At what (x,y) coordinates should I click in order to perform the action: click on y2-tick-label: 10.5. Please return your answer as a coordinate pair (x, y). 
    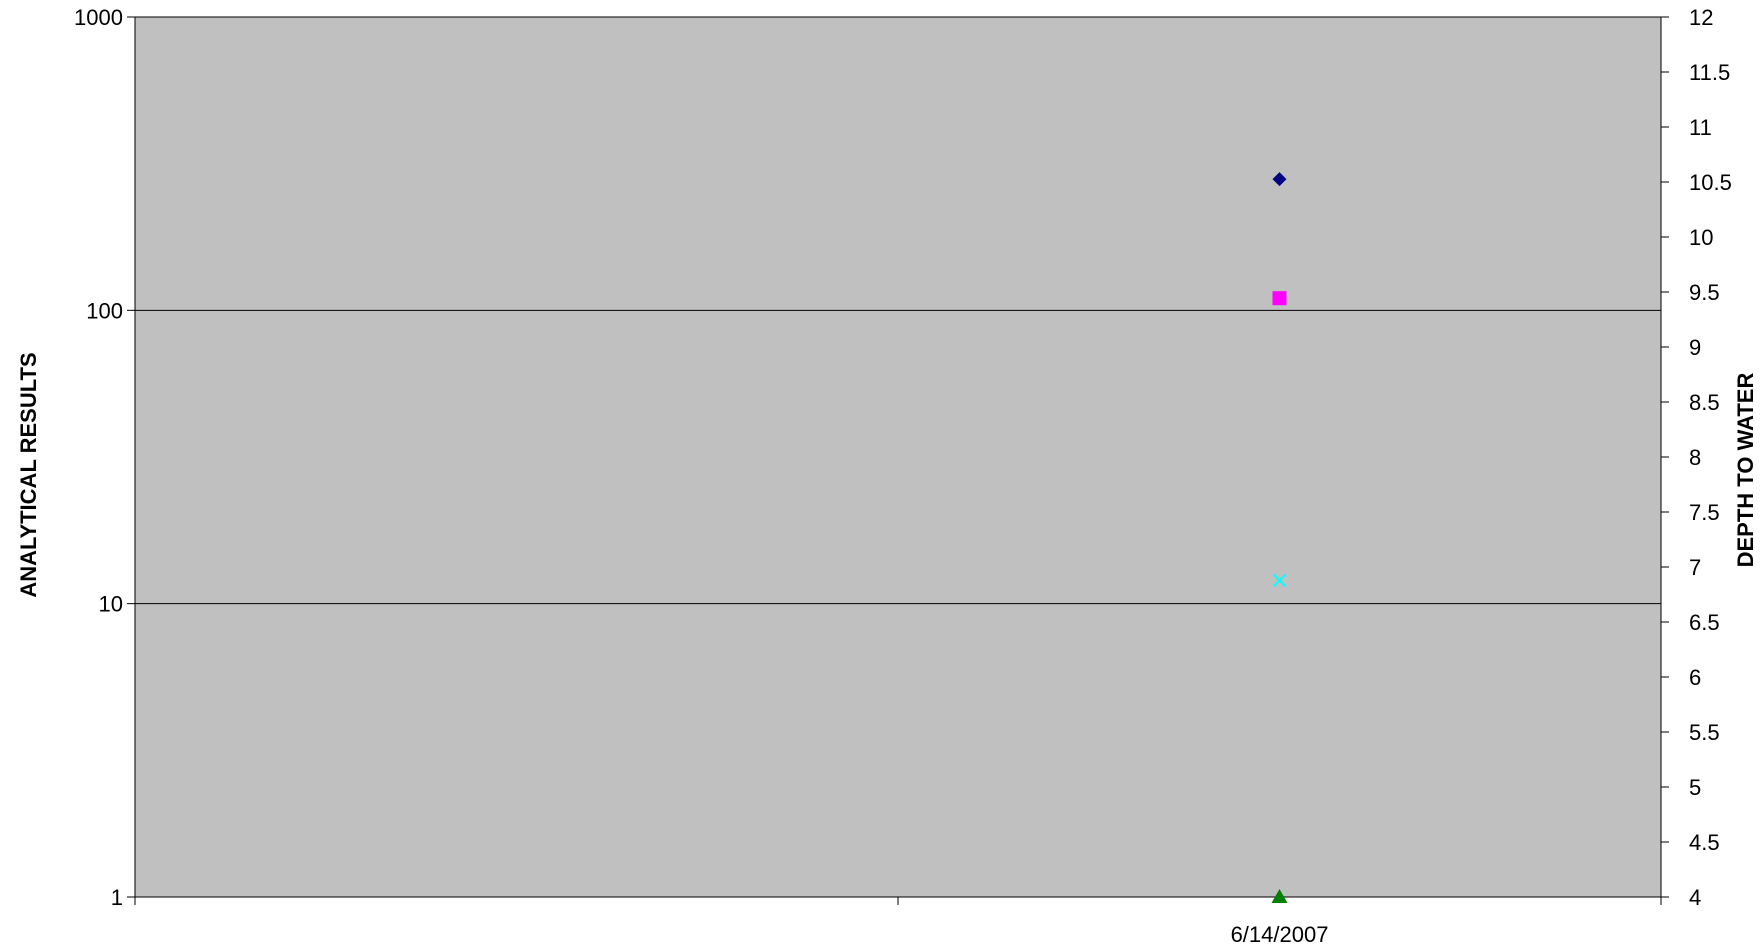
    Looking at the image, I should click on (1710, 182).